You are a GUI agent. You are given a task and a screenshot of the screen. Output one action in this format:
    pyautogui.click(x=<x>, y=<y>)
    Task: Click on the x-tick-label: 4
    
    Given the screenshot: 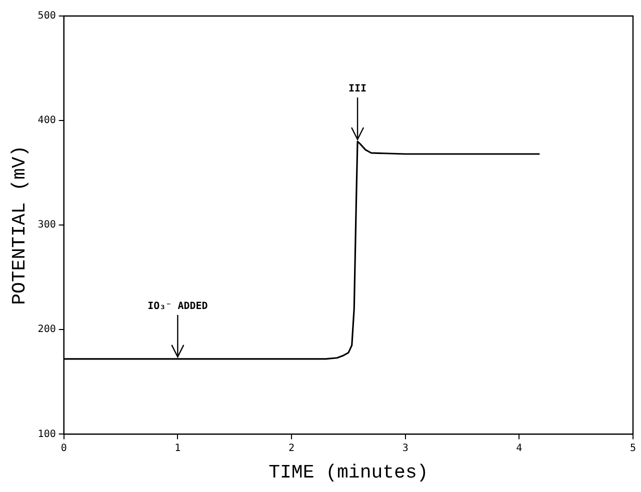 What is the action you would take?
    pyautogui.click(x=519, y=448)
    